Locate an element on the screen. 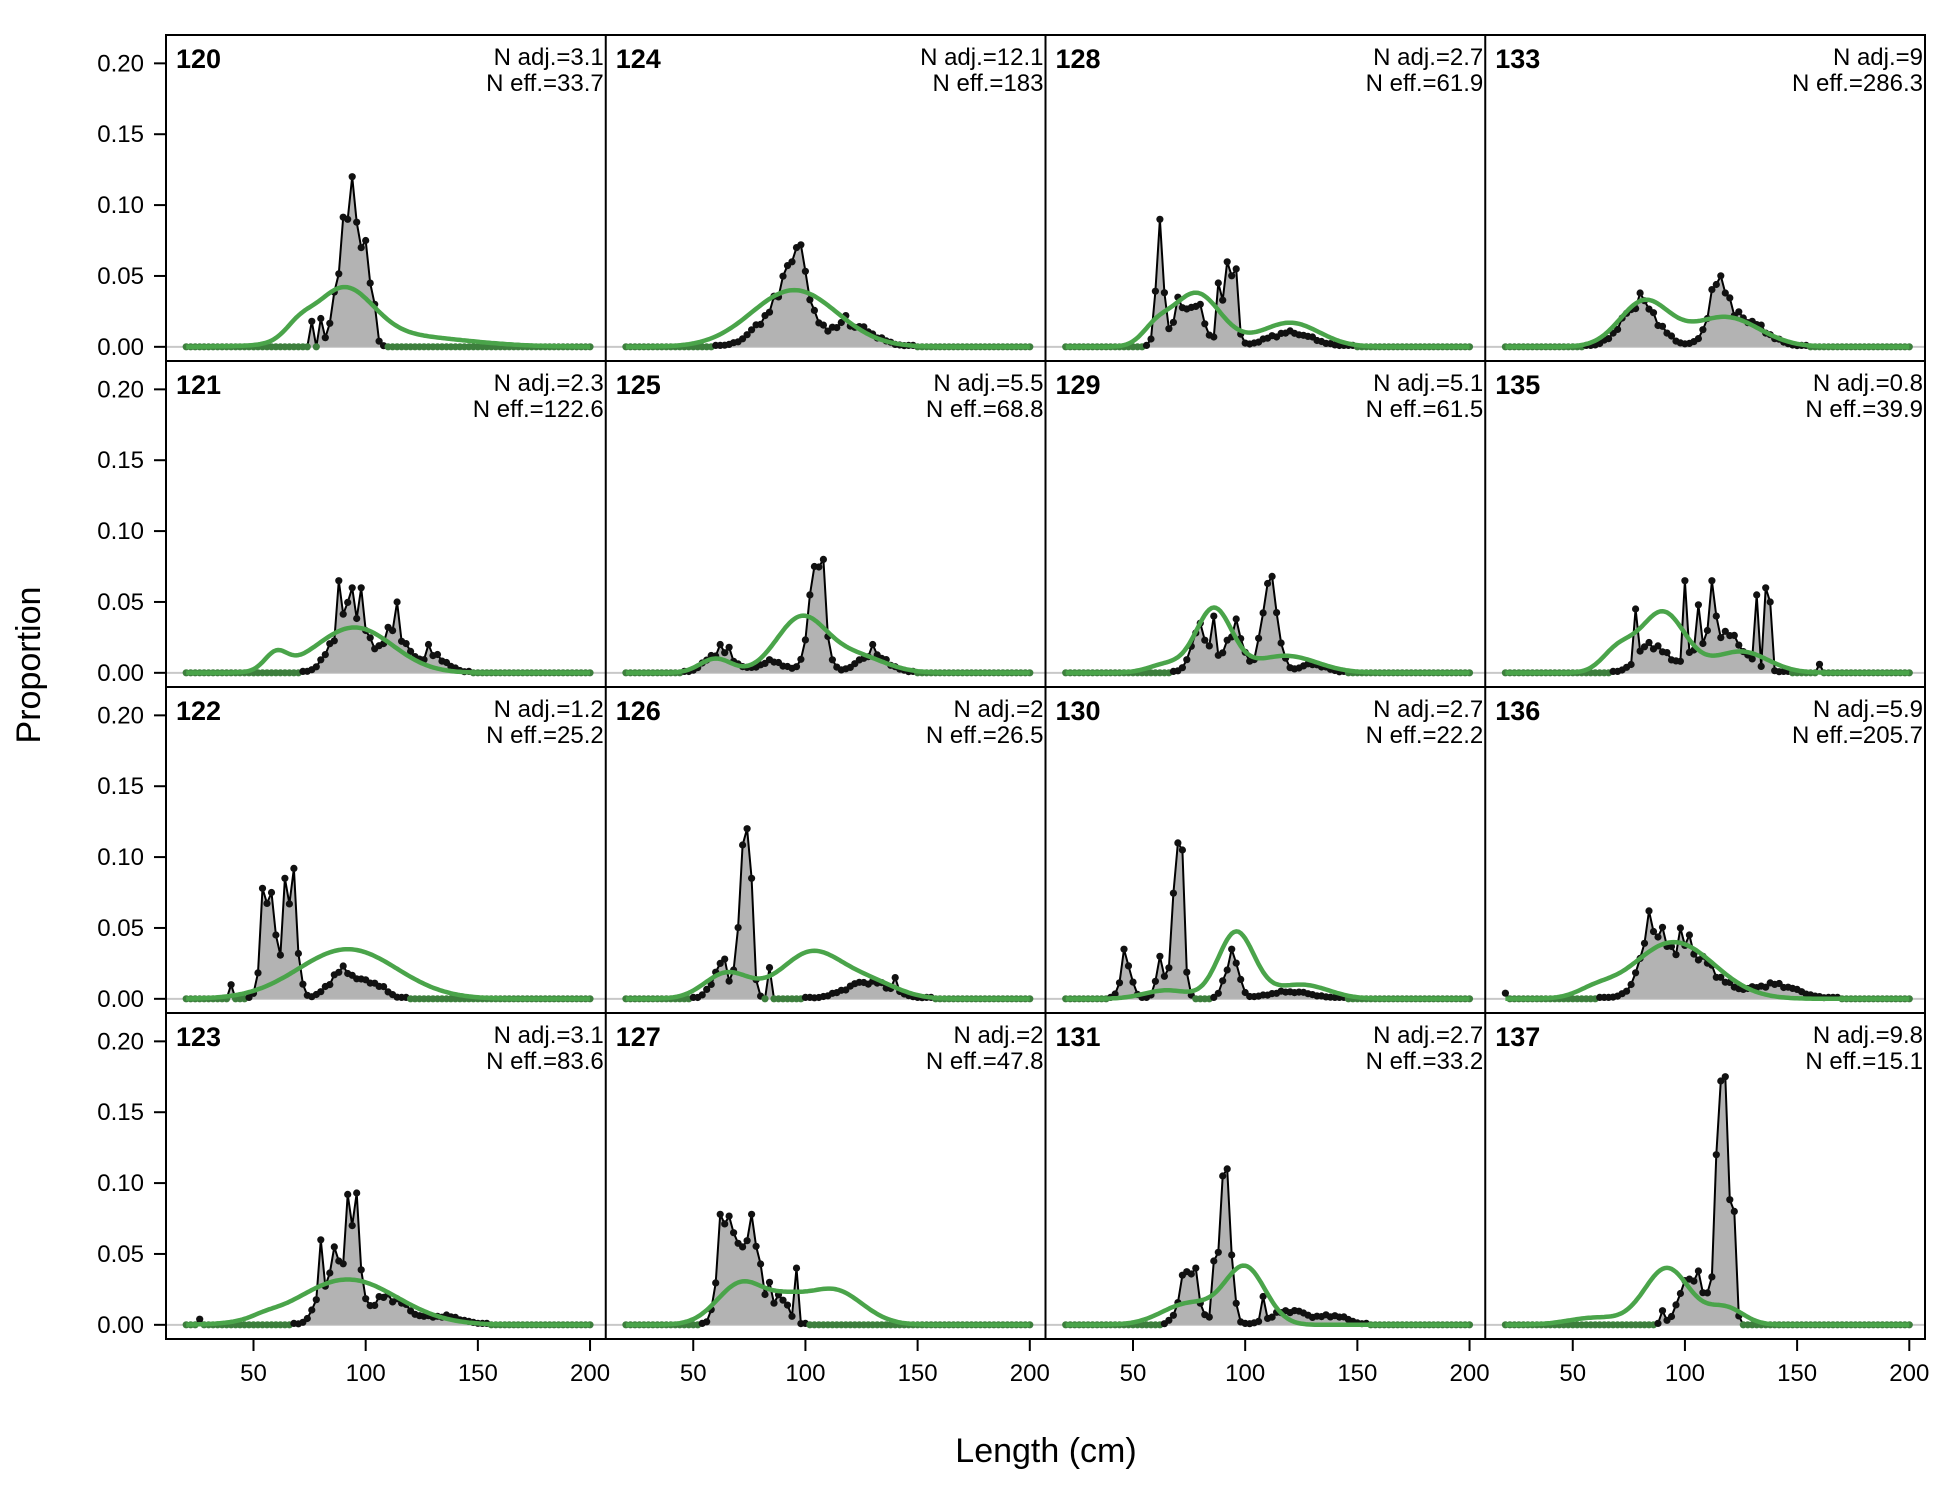 This screenshot has height=1500, width=1950. panel-n-eff: N eff.=68.8 is located at coordinates (985, 409).